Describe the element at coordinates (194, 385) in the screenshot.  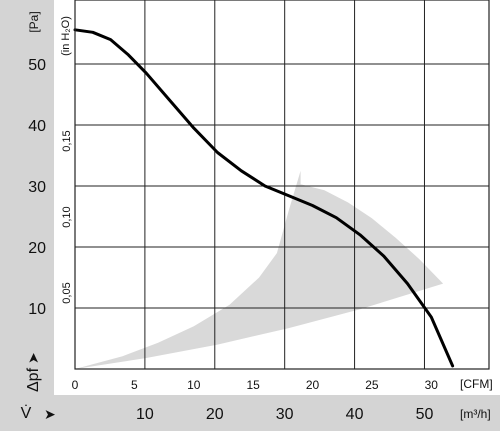
I see `x-tick-label-cfm-2: 10` at that location.